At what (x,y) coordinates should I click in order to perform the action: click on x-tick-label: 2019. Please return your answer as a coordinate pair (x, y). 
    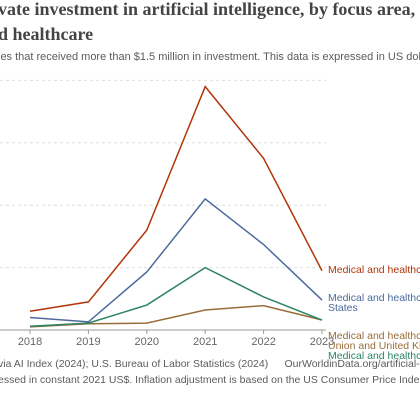
    Looking at the image, I should click on (88, 342).